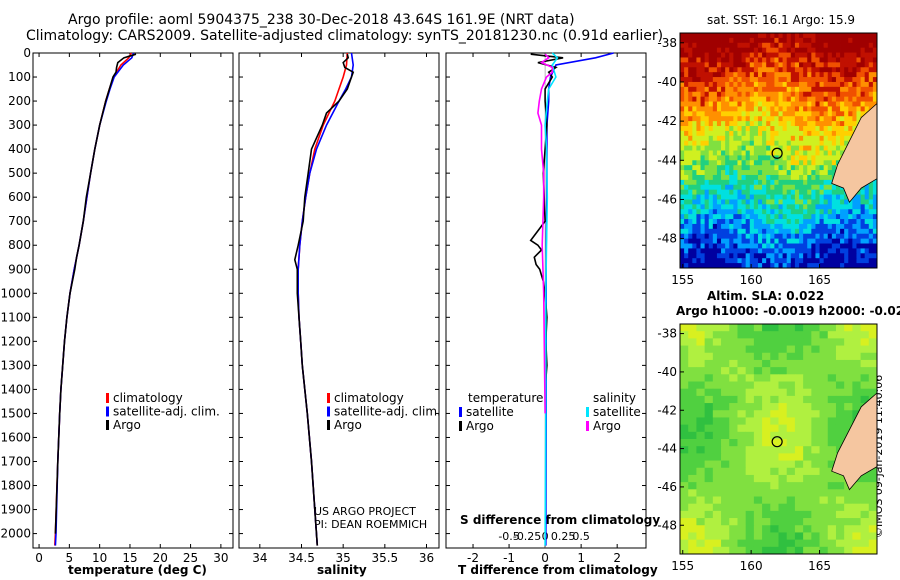 This screenshot has height=580, width=900. What do you see at coordinates (19, 77) in the screenshot?
I see `depth-tick-label: 100` at bounding box center [19, 77].